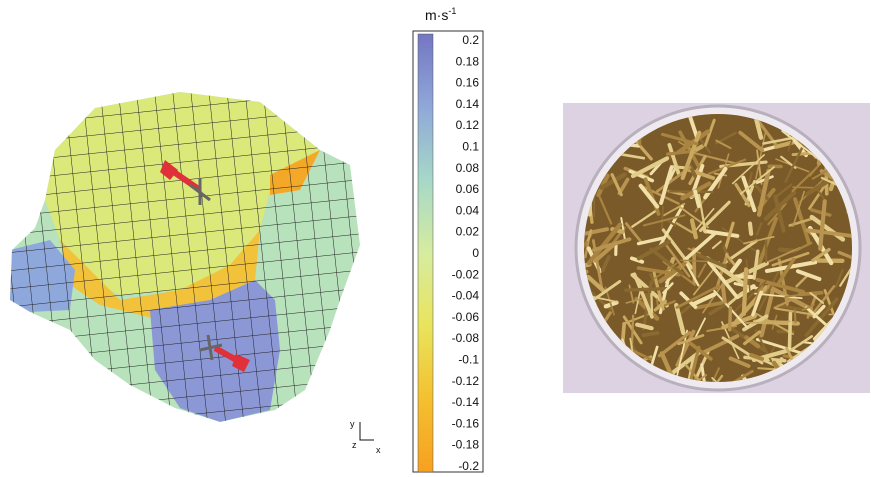 The width and height of the screenshot is (871, 477). What do you see at coordinates (475, 253) in the screenshot?
I see `colorbar-tick-label: 0` at bounding box center [475, 253].